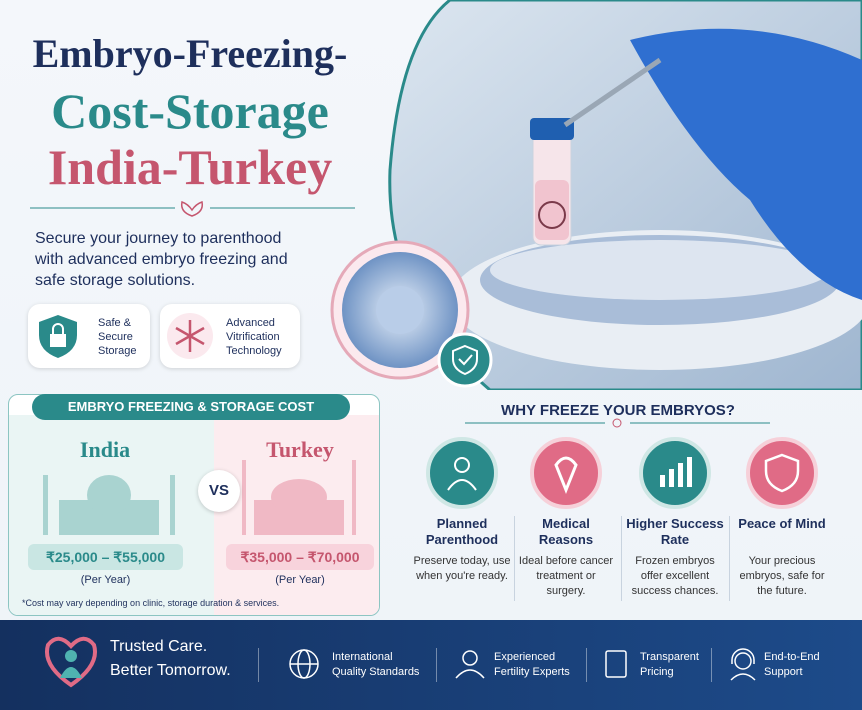 The height and width of the screenshot is (710, 862). What do you see at coordinates (792, 664) in the screenshot?
I see `footer-badge: End-to-End Support` at bounding box center [792, 664].